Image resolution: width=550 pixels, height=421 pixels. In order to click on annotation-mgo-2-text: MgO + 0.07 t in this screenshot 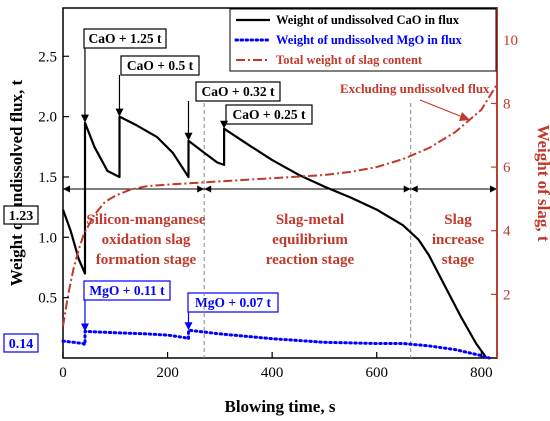, I will do `click(233, 302)`.